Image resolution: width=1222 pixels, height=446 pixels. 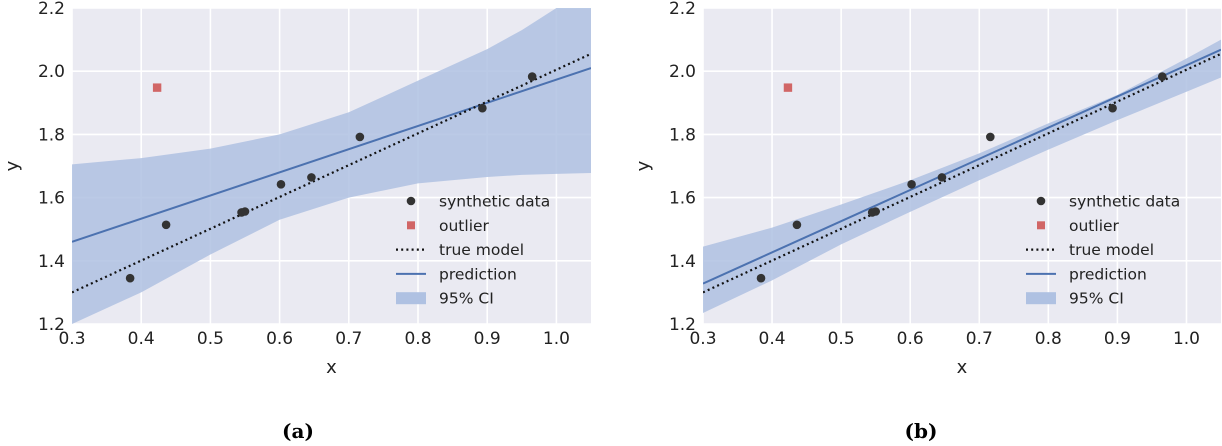 I want to click on panel-caption-b: (b), so click(x=921, y=431).